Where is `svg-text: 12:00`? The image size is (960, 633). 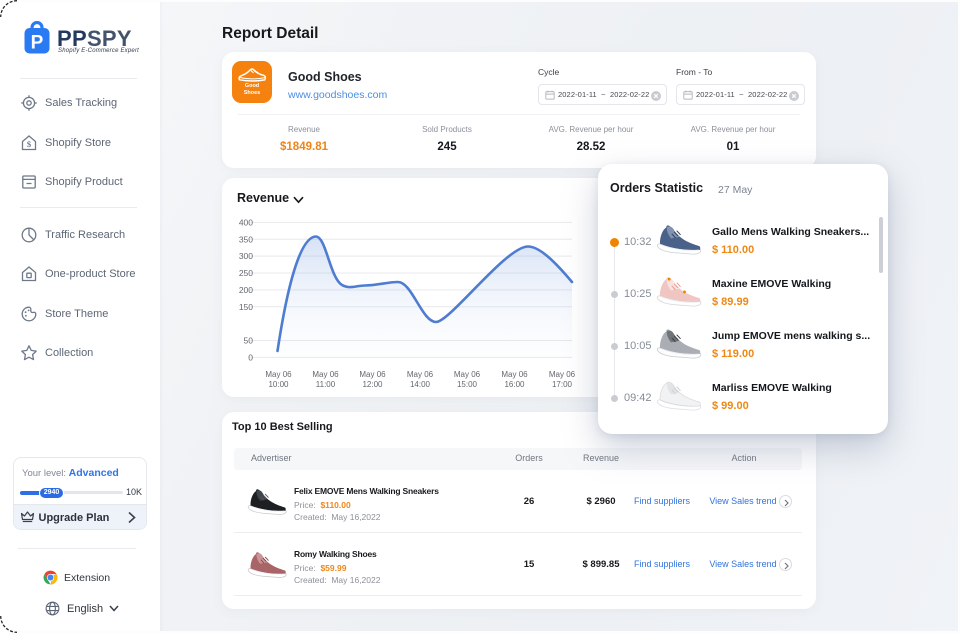
svg-text: 12:00 is located at coordinates (372, 384).